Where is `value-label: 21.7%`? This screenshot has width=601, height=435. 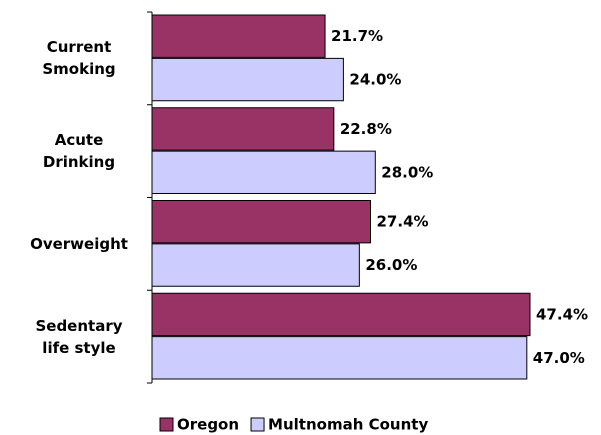 value-label: 21.7% is located at coordinates (357, 36).